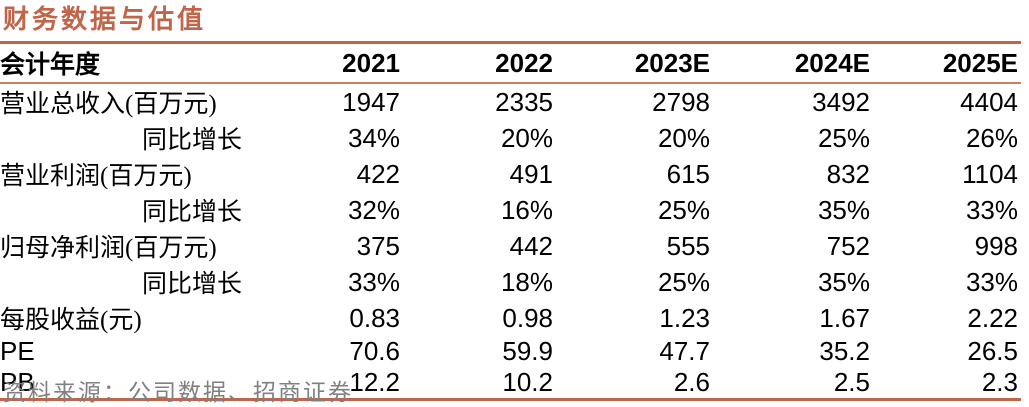 This screenshot has width=1029, height=407. Describe the element at coordinates (688, 245) in the screenshot. I see `cell-value: 555` at that location.